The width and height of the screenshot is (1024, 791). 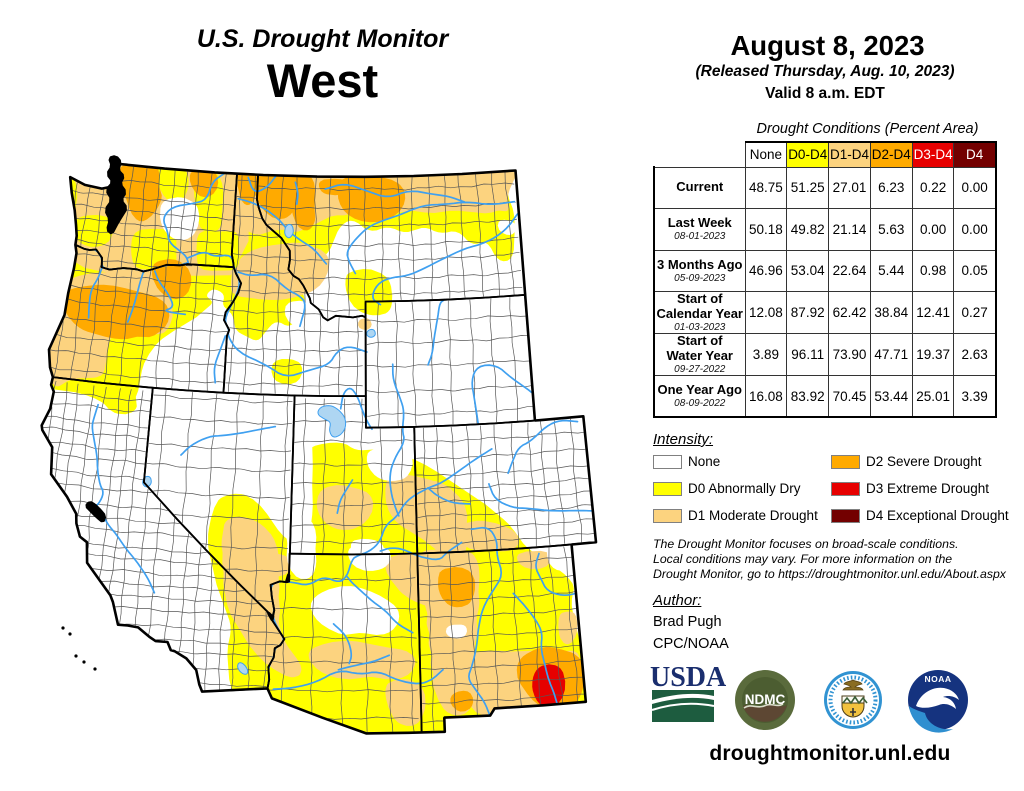 What do you see at coordinates (688, 678) in the screenshot?
I see `svg-text: USDA` at bounding box center [688, 678].